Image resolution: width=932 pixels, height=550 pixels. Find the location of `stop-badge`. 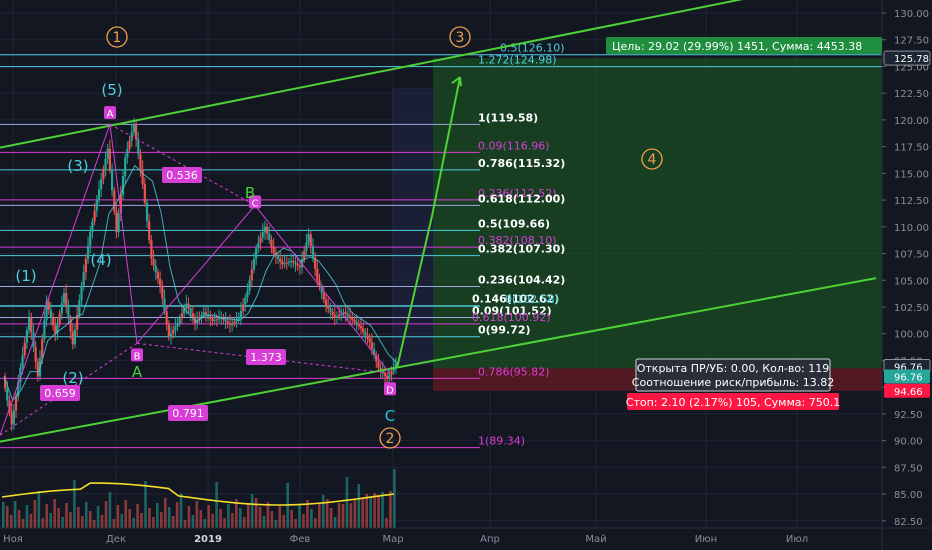

stop-badge is located at coordinates (733, 401).